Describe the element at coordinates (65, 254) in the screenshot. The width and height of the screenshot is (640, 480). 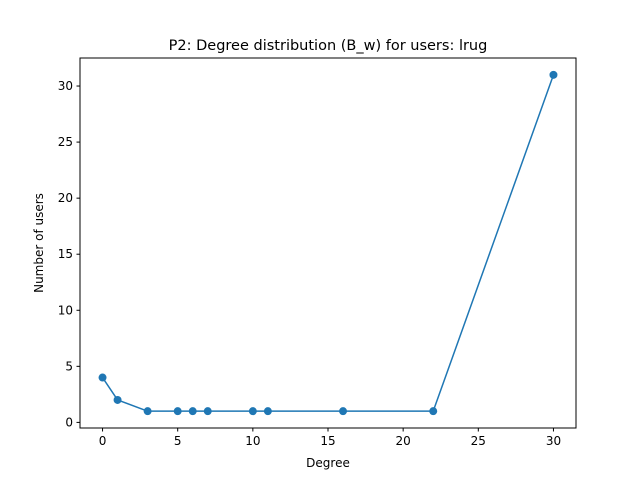
I see `y-tick-label: 15` at that location.